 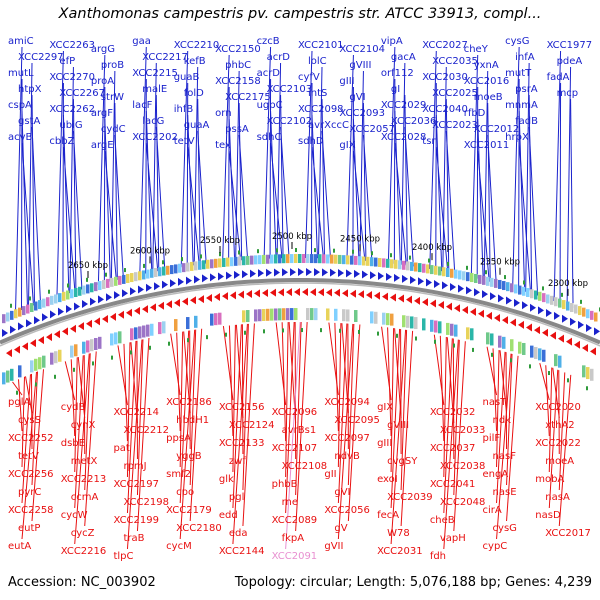 What do you see at coordinates (398, 533) in the screenshot?
I see `gene-label: W78` at bounding box center [398, 533].